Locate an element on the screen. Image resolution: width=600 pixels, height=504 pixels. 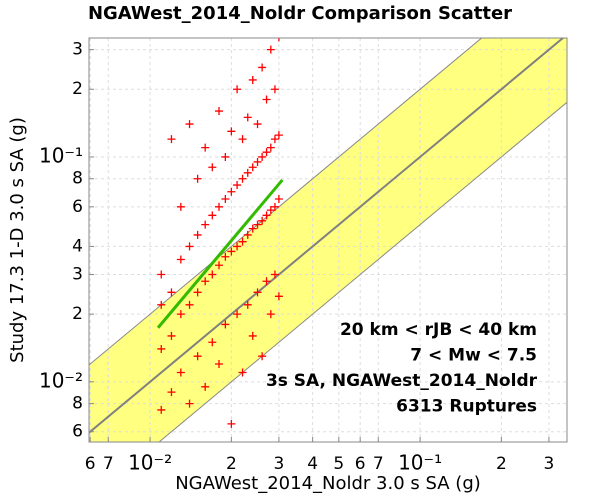
chart-title: NGAWest_2014_Noldr Comparison Scatter is located at coordinates (300, 13).